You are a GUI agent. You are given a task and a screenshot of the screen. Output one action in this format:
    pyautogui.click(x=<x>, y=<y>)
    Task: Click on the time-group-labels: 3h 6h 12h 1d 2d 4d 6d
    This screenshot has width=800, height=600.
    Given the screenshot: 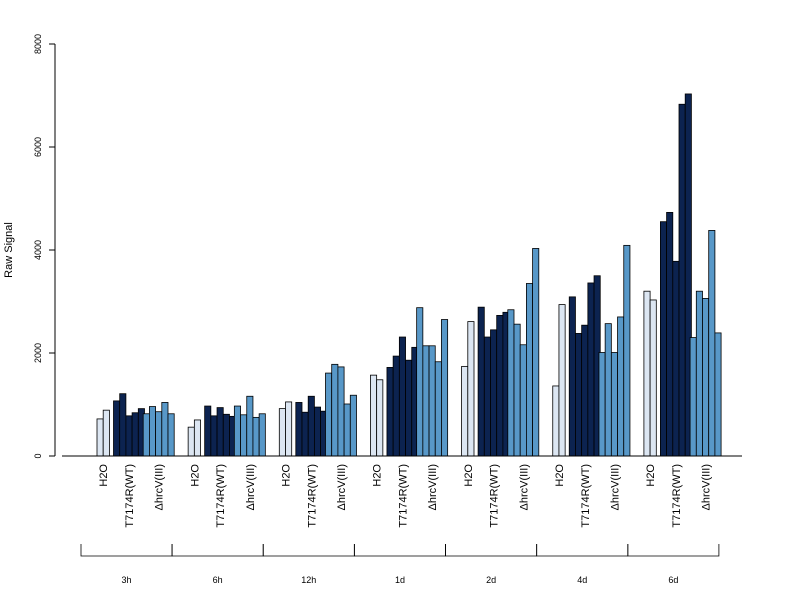 What is the action you would take?
    pyautogui.click(x=400, y=564)
    